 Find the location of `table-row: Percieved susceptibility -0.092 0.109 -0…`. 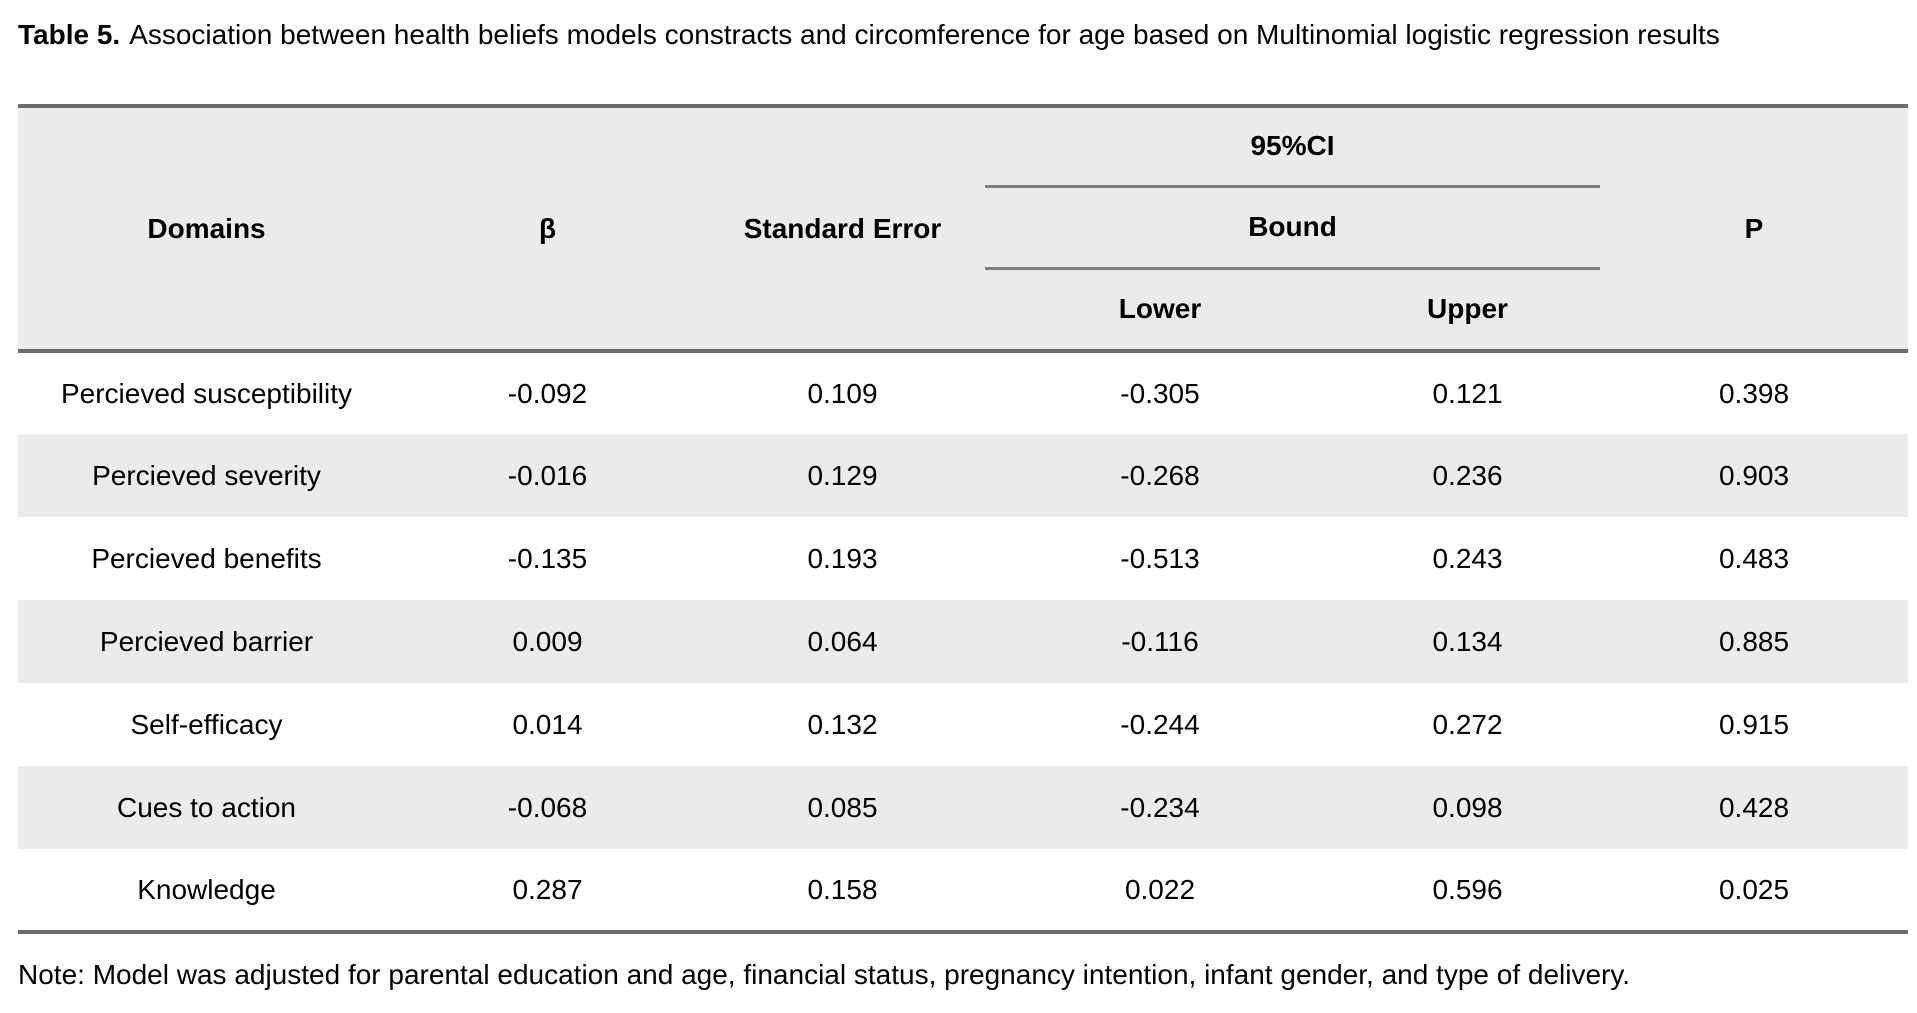

table-row: Percieved susceptibility -0.092 0.109 -0… is located at coordinates (963, 392).